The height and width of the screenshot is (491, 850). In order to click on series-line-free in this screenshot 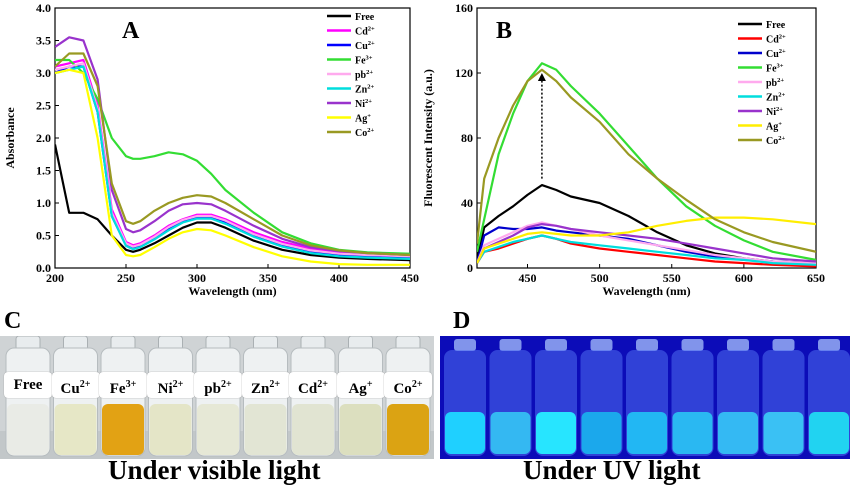, I will do `click(232, 203)`.